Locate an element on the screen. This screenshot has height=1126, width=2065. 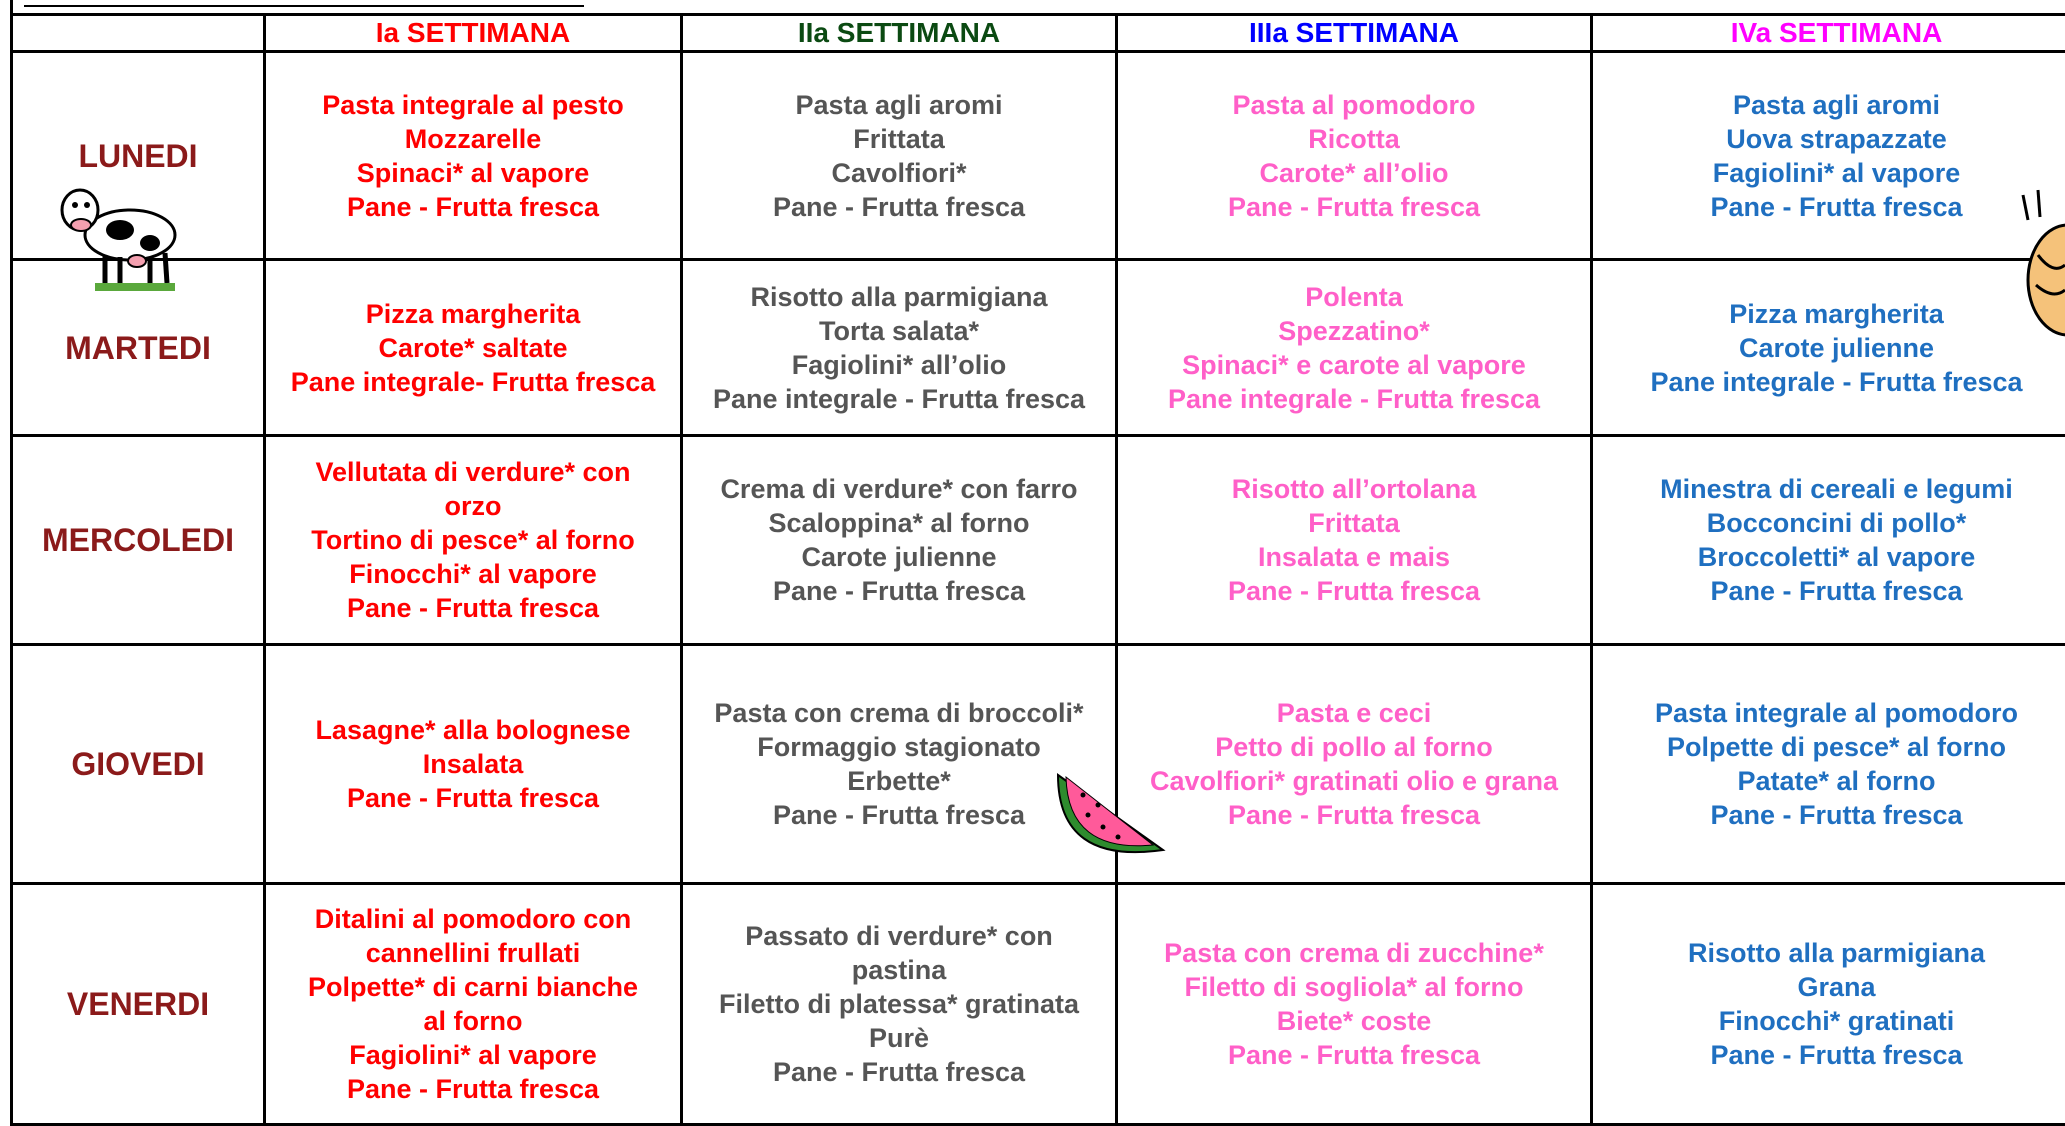
day-label: VENERDI is located at coordinates (138, 1004).